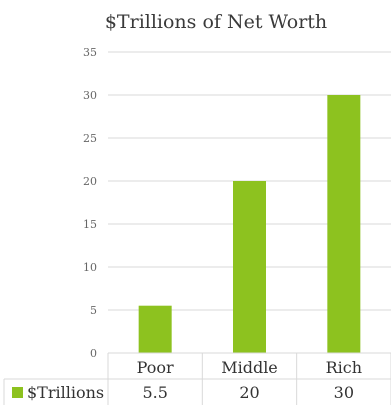 The image size is (391, 405). I want to click on y-tick-label: 30, so click(90, 95).